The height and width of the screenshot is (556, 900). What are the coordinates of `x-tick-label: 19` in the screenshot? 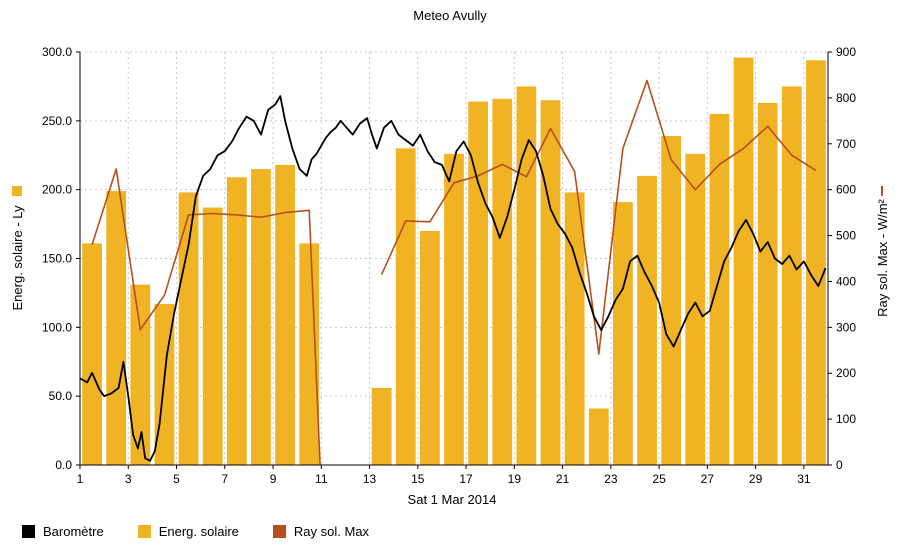 It's located at (515, 479).